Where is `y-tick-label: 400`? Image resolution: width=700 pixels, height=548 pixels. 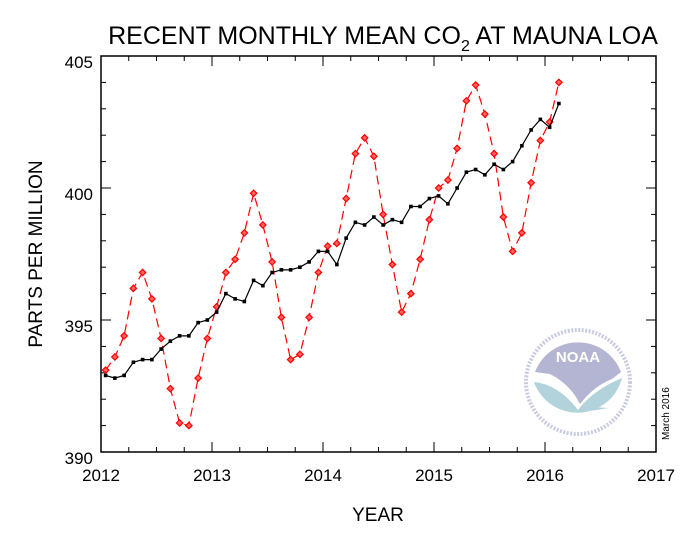
y-tick-label: 400 is located at coordinates (79, 194).